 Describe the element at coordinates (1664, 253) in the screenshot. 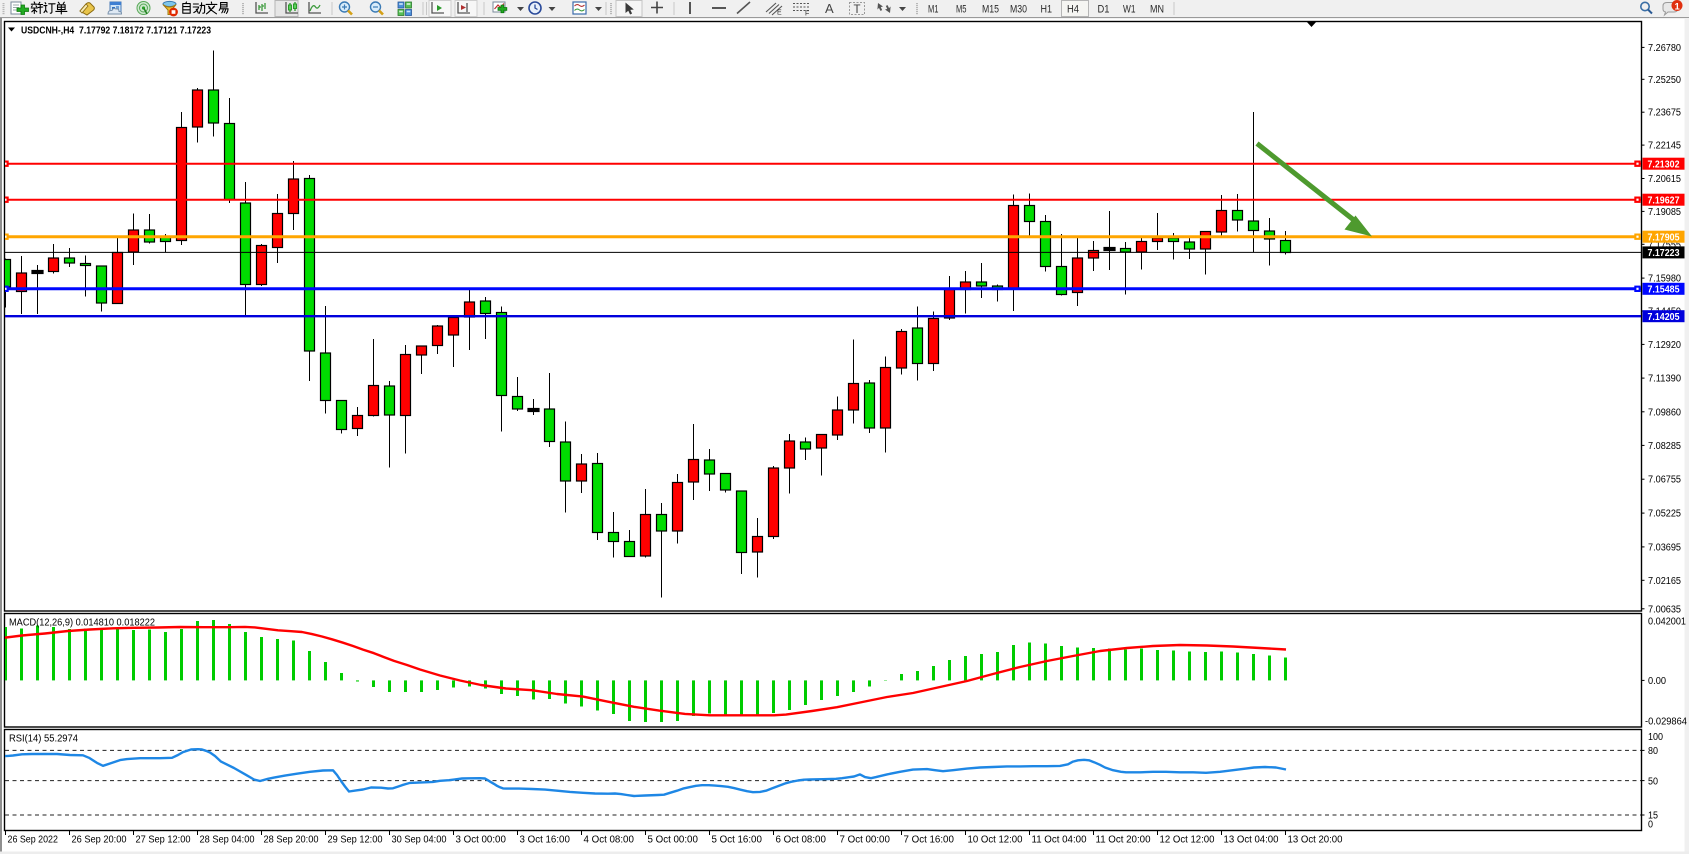

I see `svg-text: 7.17223` at that location.